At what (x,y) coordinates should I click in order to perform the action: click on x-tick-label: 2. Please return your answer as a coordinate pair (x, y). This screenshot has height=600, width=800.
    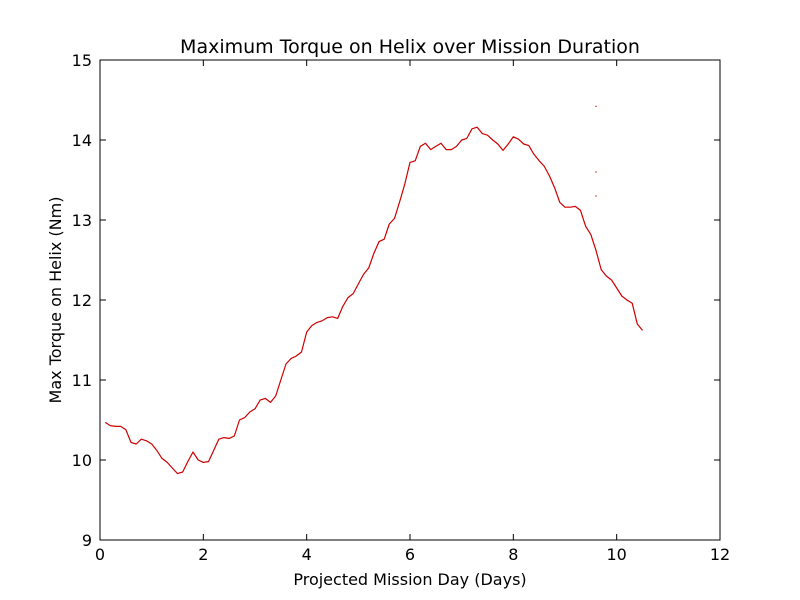
    Looking at the image, I should click on (203, 554).